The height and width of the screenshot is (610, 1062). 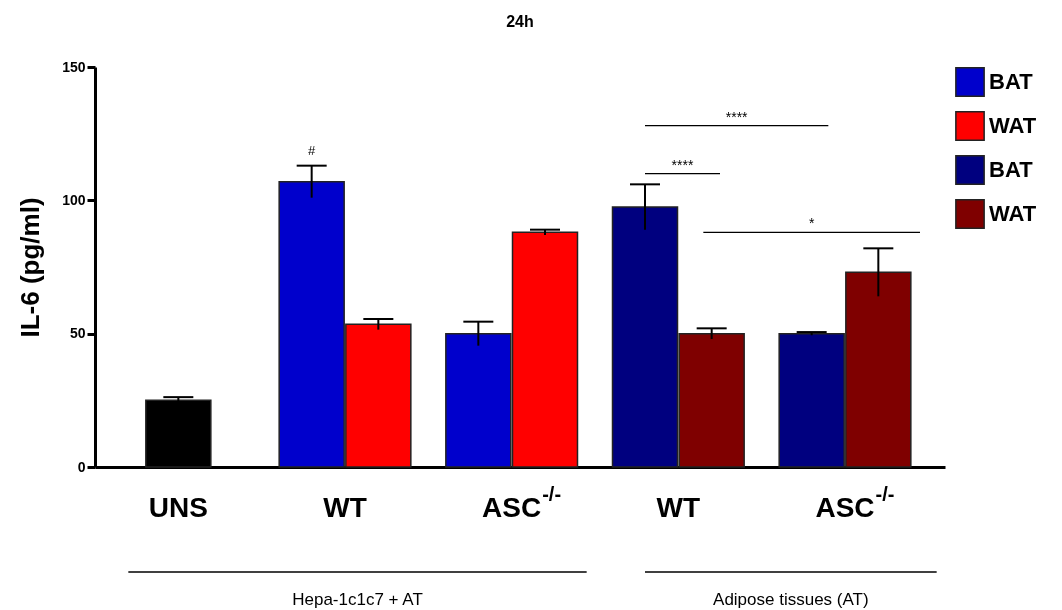 I want to click on text: Hepa-1c1c7 + AT, so click(x=357, y=599).